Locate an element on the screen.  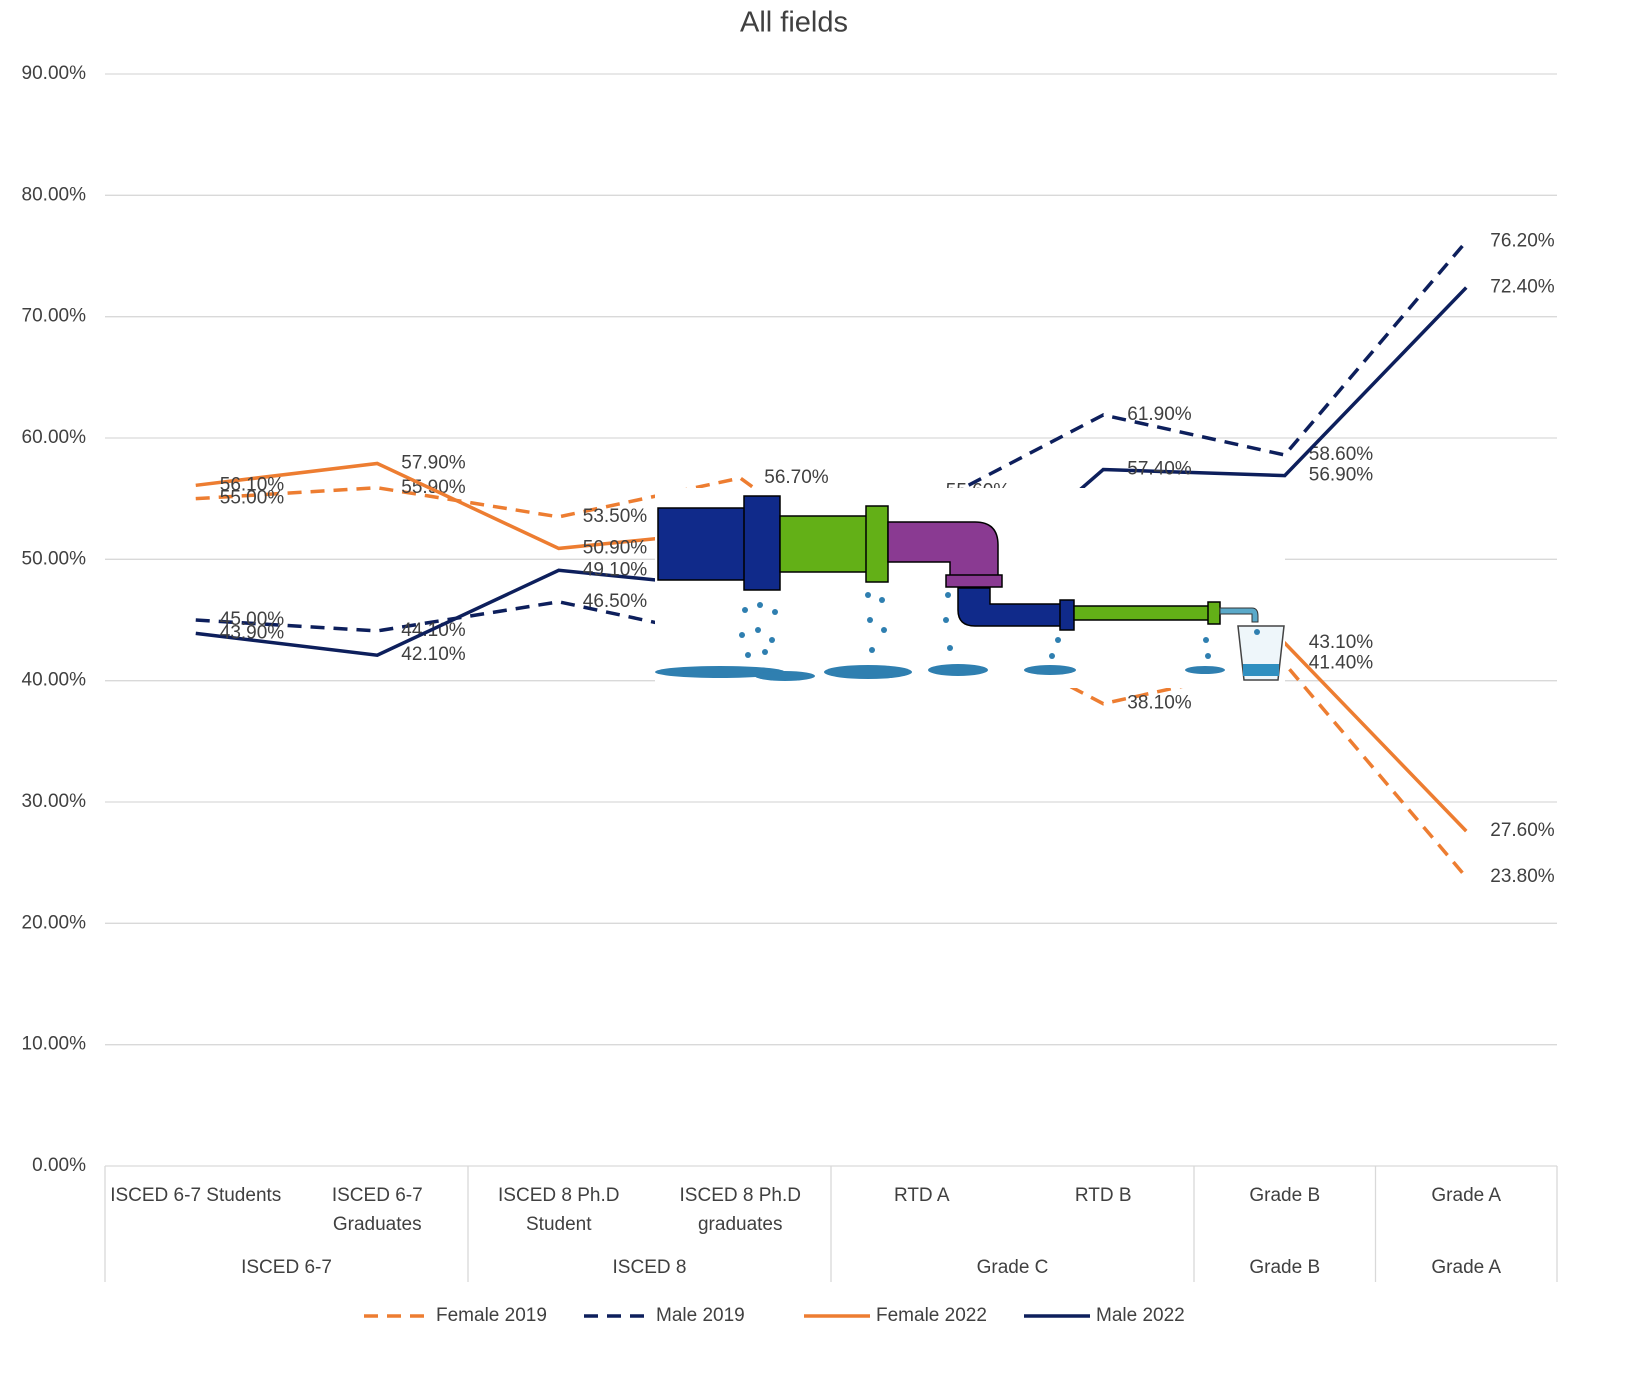
data-label: 27.60% is located at coordinates (1522, 830).